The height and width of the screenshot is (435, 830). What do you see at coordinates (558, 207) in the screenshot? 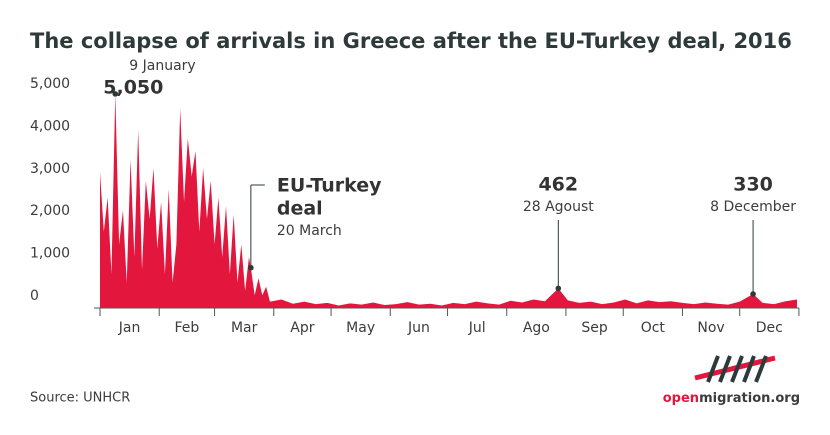
I see `annotation-date: 28 Agoust` at bounding box center [558, 207].